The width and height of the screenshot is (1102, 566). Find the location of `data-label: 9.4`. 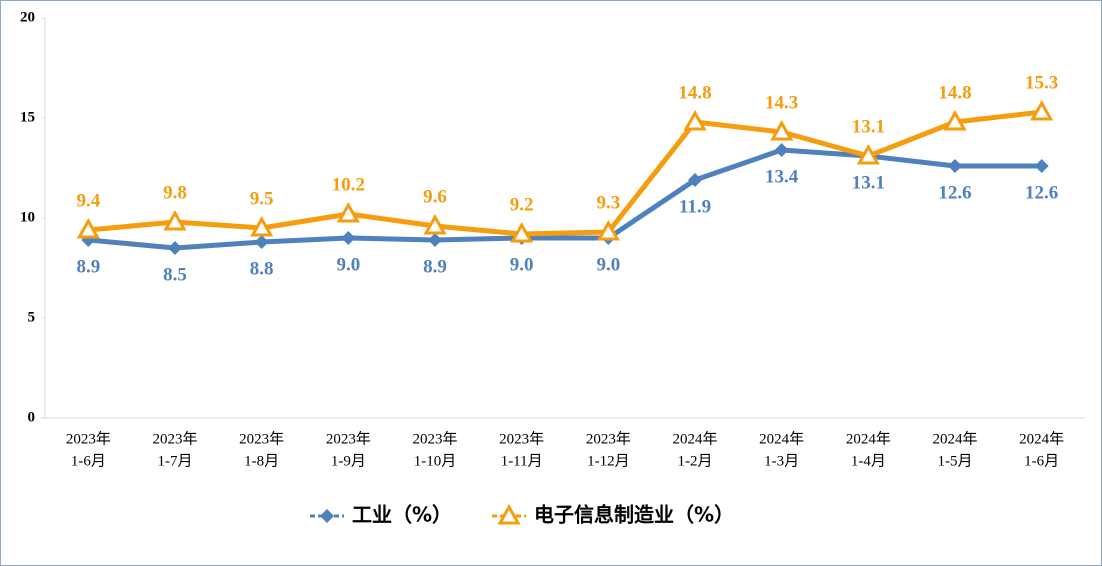

data-label: 9.4 is located at coordinates (88, 200).